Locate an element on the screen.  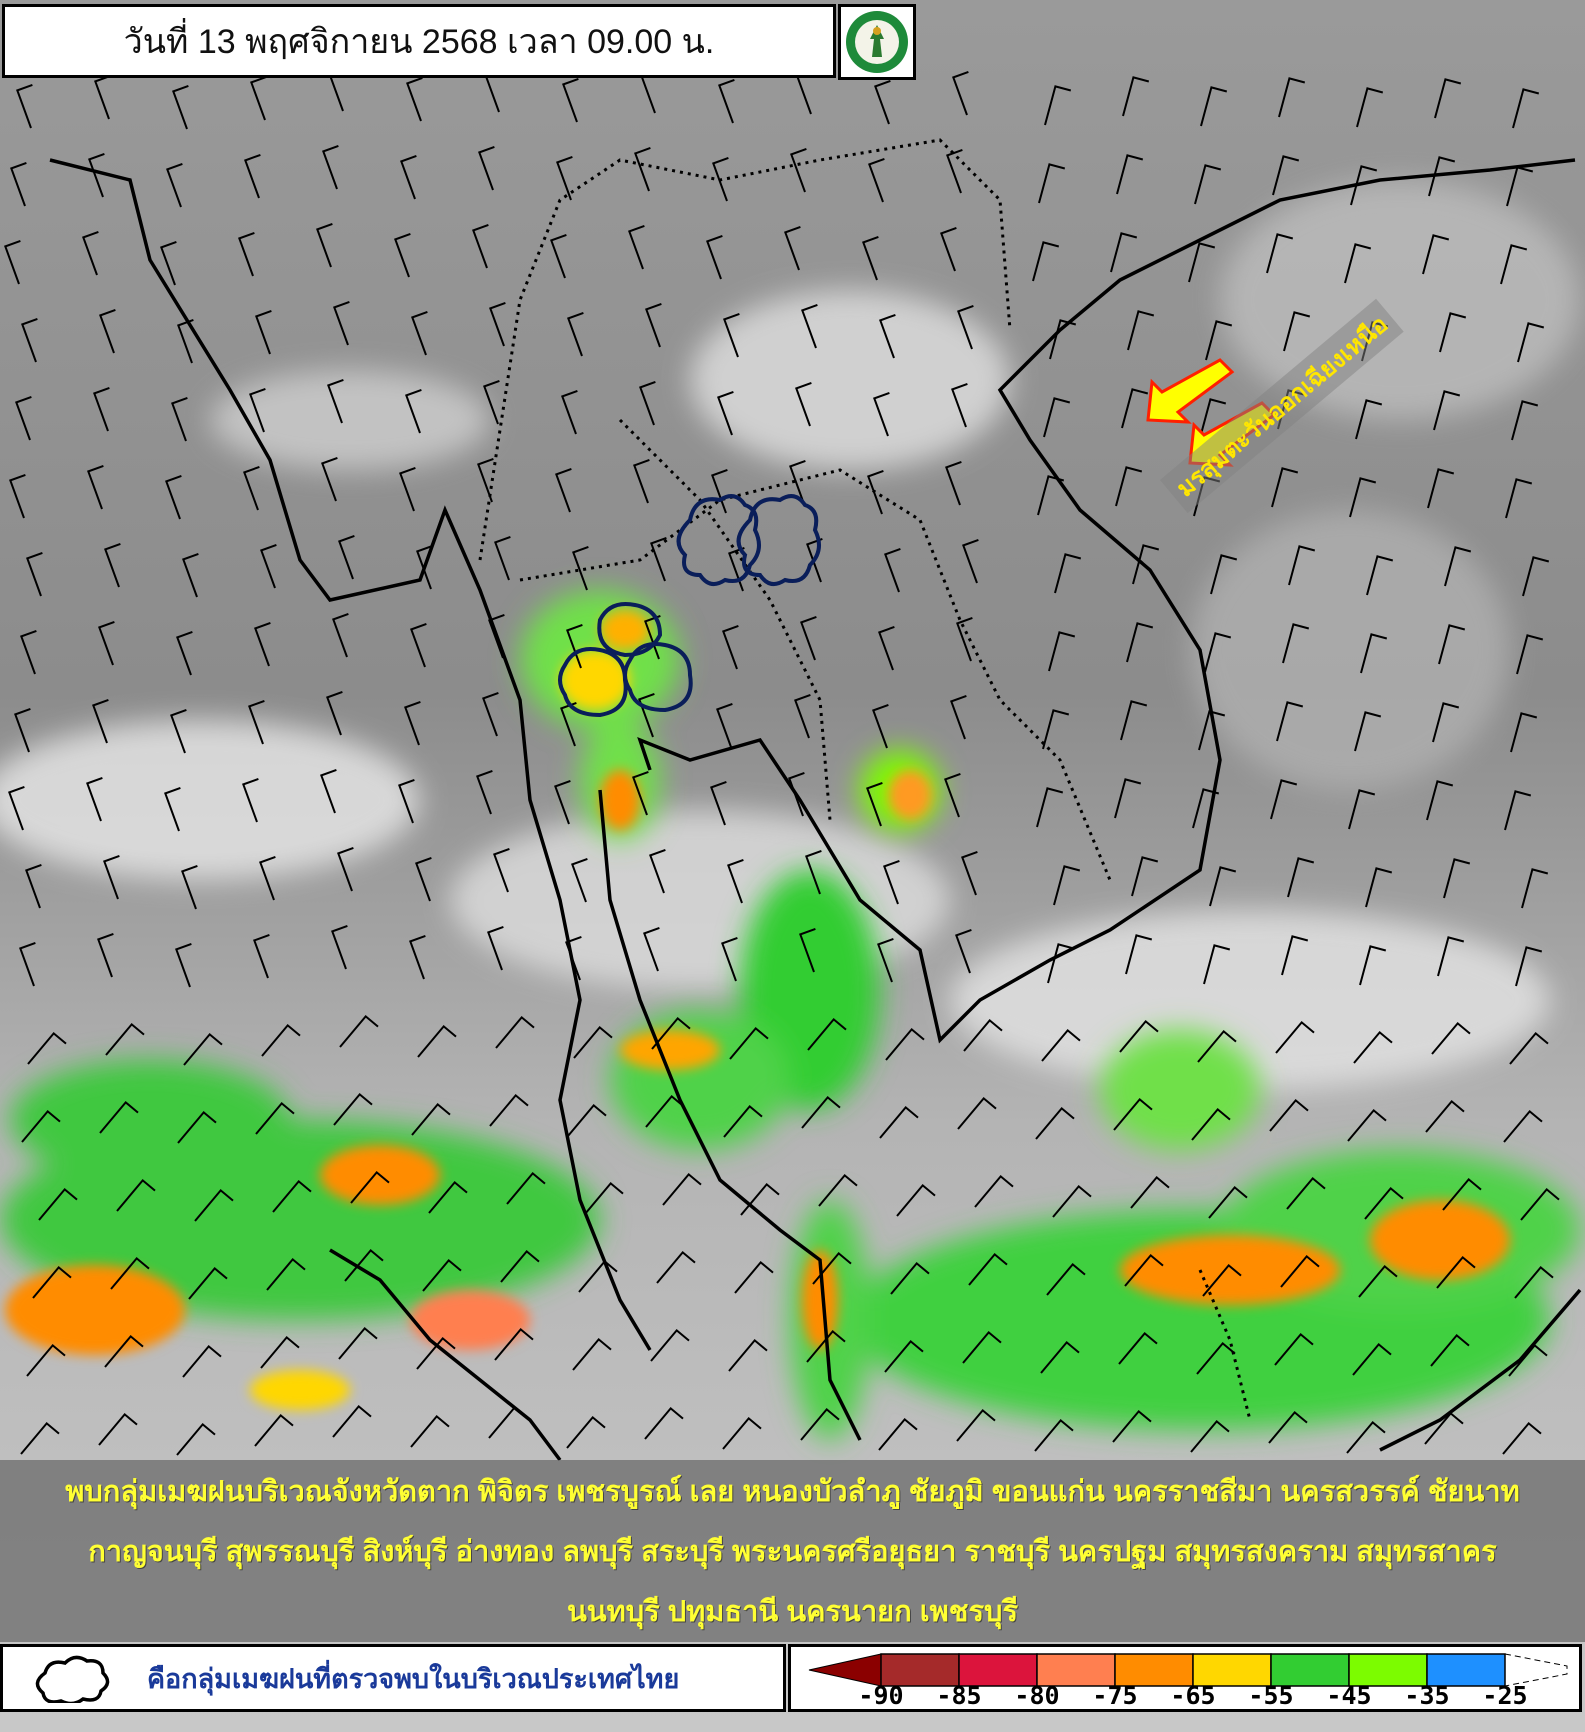
cloud-legend-text: คือกลุ่มเมฆฝนที่ตรวจพบในบริเวณประเทศไทย is located at coordinates (413, 1678).